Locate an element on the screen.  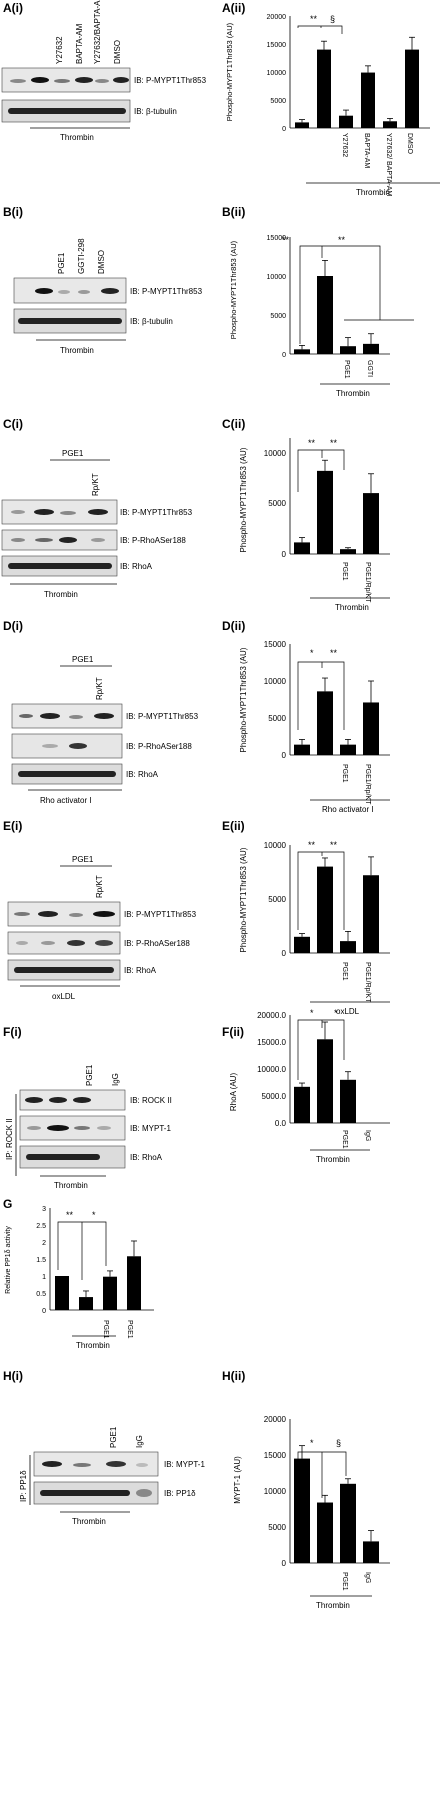
lane-label: BAPTA-AM is located at coordinates (79, 43).